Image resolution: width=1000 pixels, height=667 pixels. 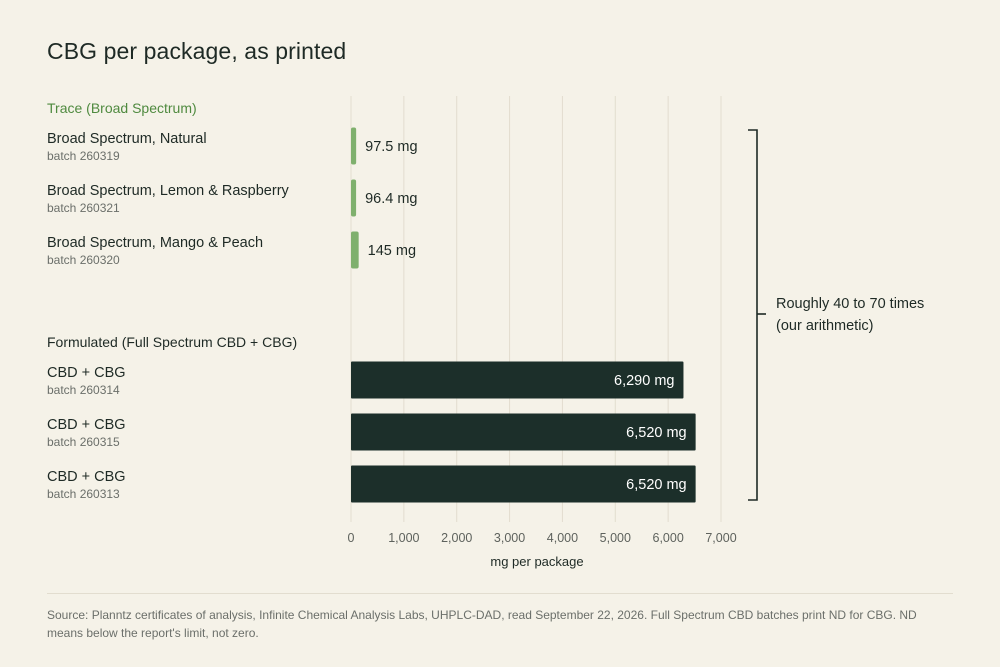 I want to click on row-batch: batch 260321, so click(x=83, y=208).